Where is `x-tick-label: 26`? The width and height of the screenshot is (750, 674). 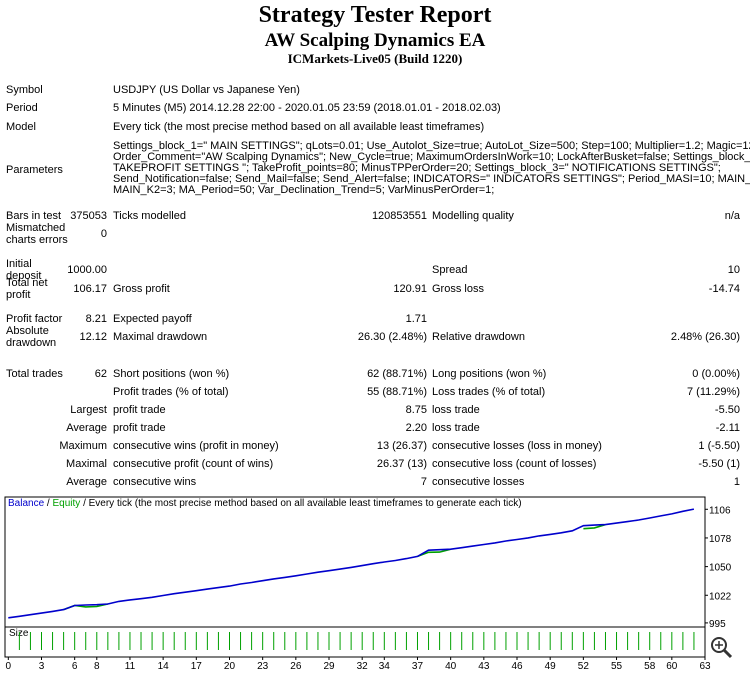 x-tick-label: 26 is located at coordinates (296, 666).